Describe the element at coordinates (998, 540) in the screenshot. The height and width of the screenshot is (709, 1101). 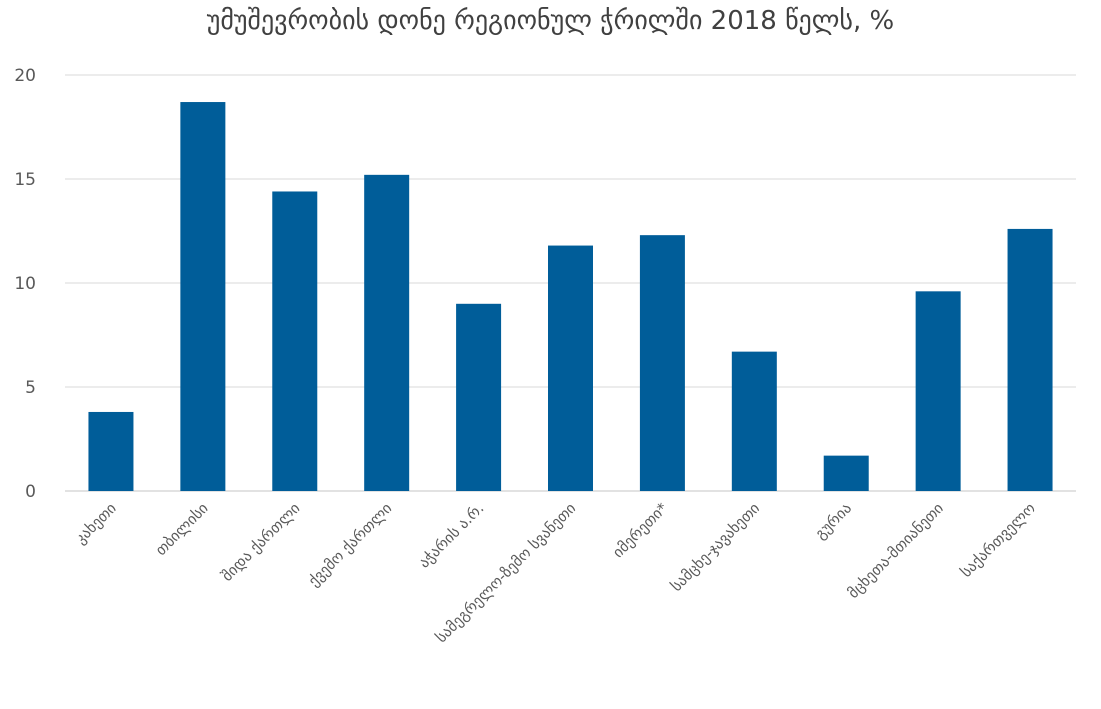
I see `x-tick-label: საქართველო` at that location.